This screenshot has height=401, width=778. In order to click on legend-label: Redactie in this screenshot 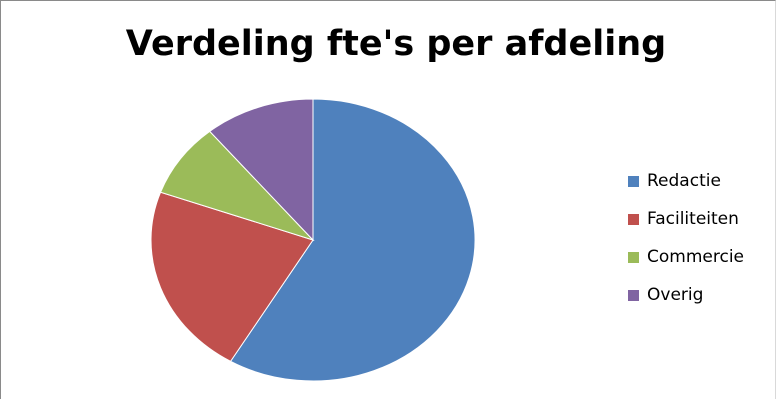, I will do `click(684, 181)`.